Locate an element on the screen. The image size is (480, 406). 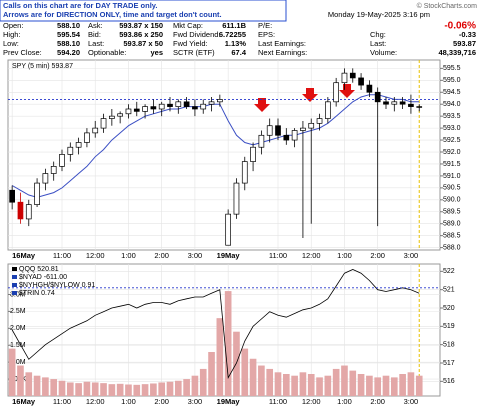
quote-label: Volume: is located at coordinates (383, 52).